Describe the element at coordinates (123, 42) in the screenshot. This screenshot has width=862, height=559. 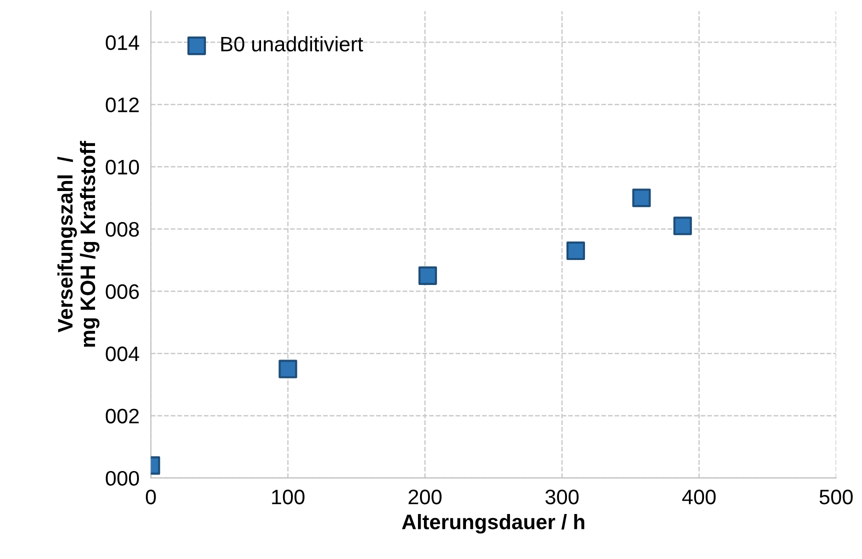
I see `y-tick-label: 014` at that location.